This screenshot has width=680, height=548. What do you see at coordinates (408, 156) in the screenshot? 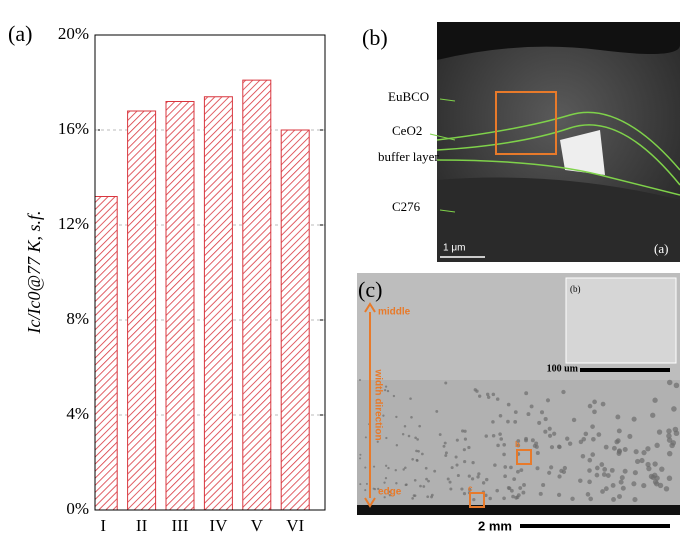
I see `layer-label: buffer layer` at bounding box center [408, 156].